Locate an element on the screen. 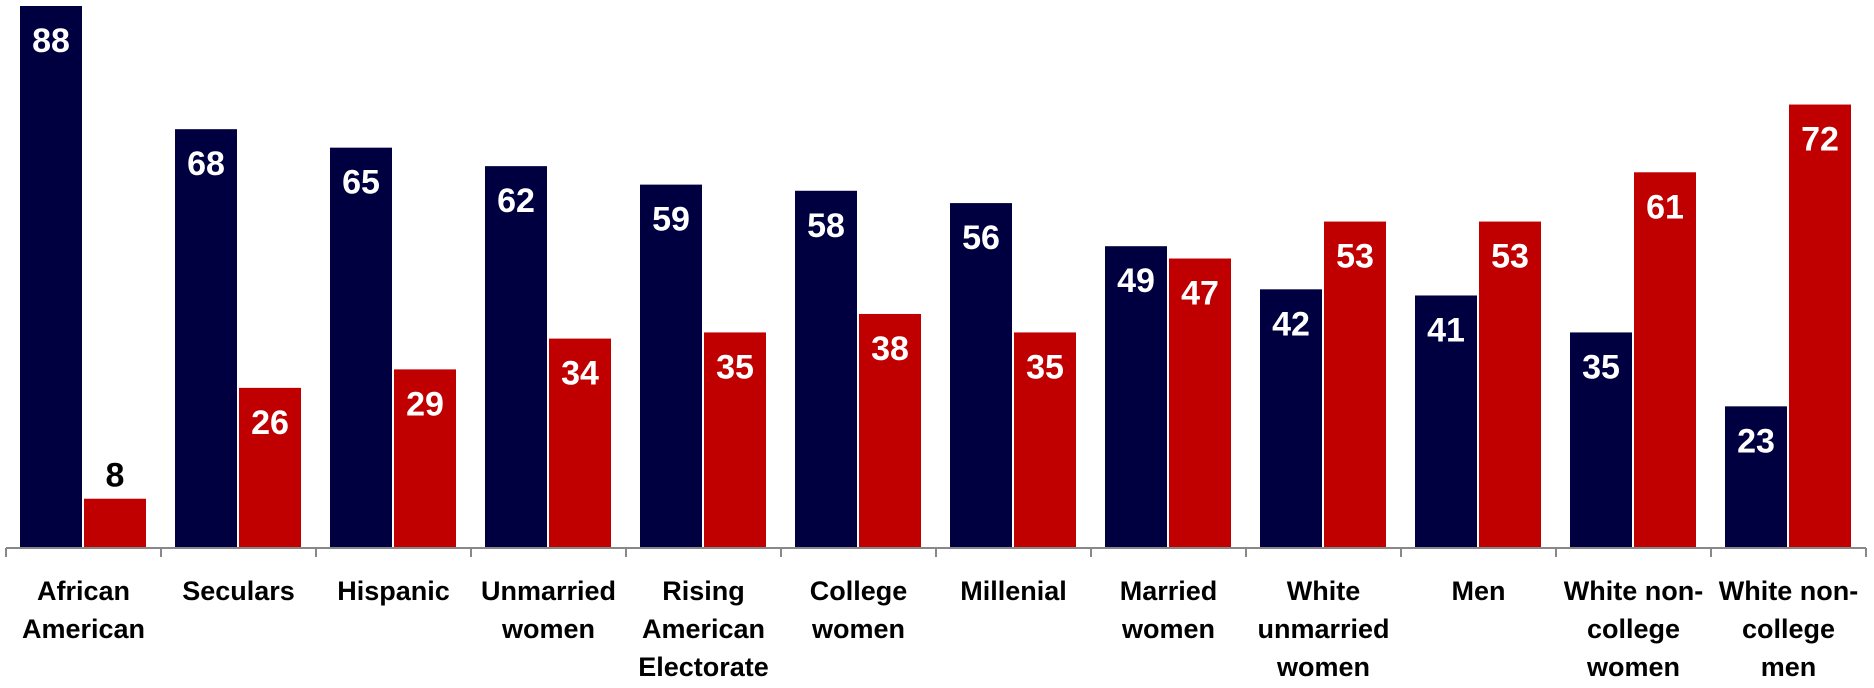  data-label-series1-8: 42 is located at coordinates (1291, 324).